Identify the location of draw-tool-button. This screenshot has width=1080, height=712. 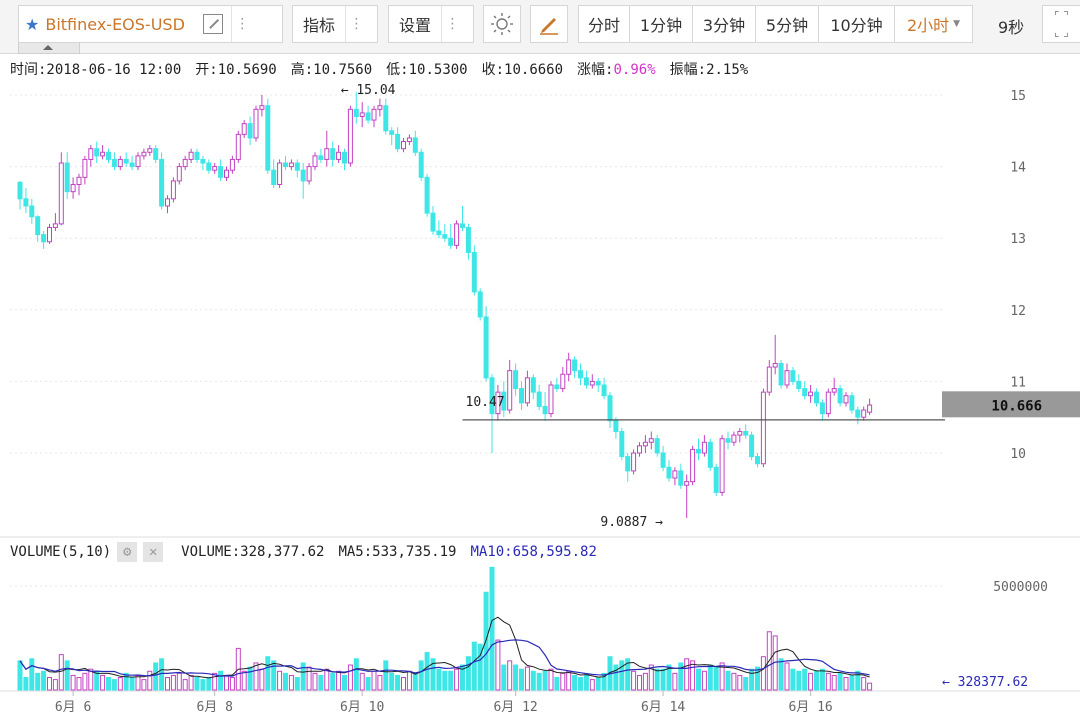
(549, 24).